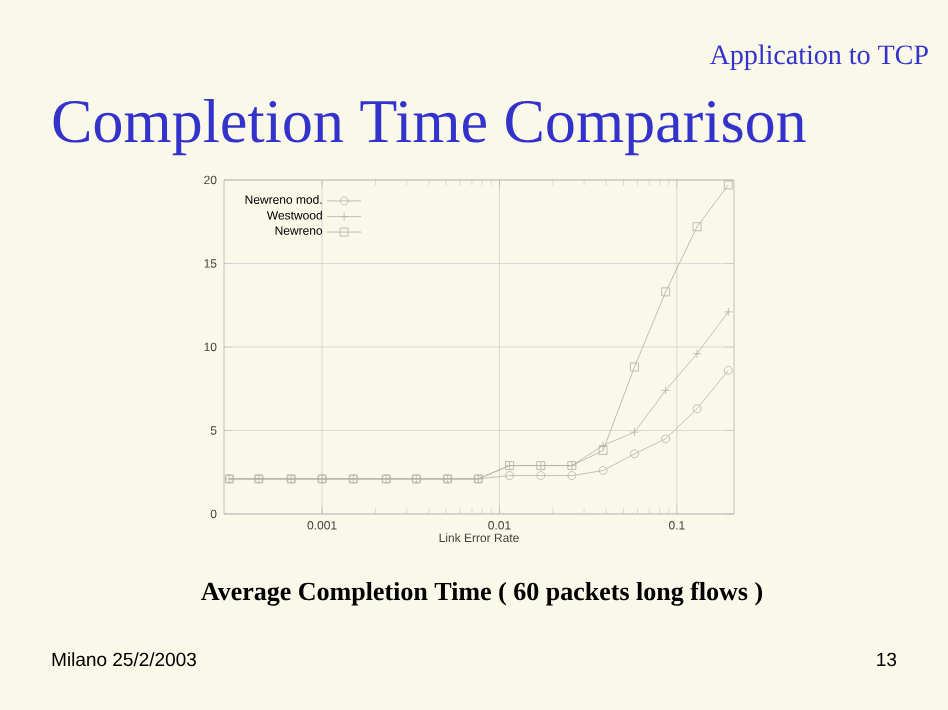  Describe the element at coordinates (887, 659) in the screenshot. I see `text: 13` at that location.